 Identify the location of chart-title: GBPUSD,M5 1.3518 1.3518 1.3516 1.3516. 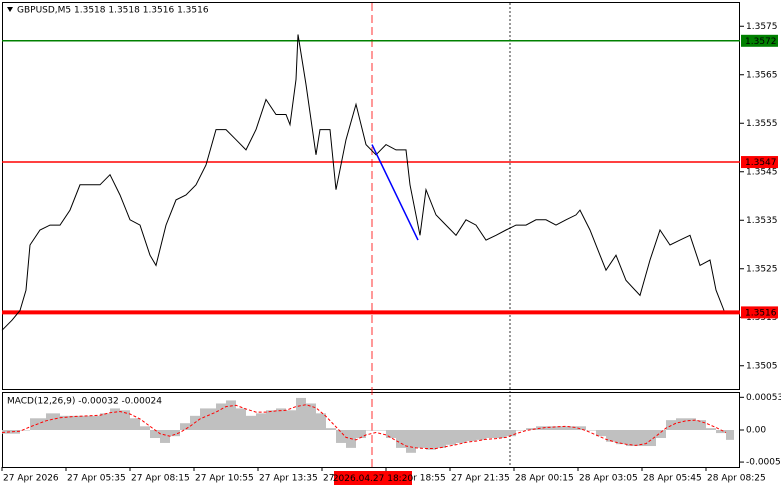
(113, 11).